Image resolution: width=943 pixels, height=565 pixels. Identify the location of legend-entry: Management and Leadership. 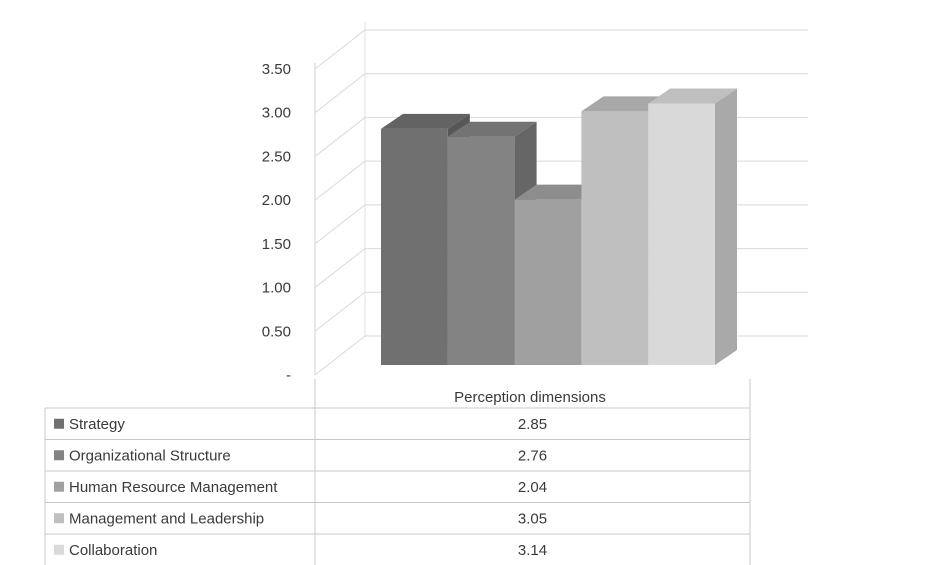
(166, 518).